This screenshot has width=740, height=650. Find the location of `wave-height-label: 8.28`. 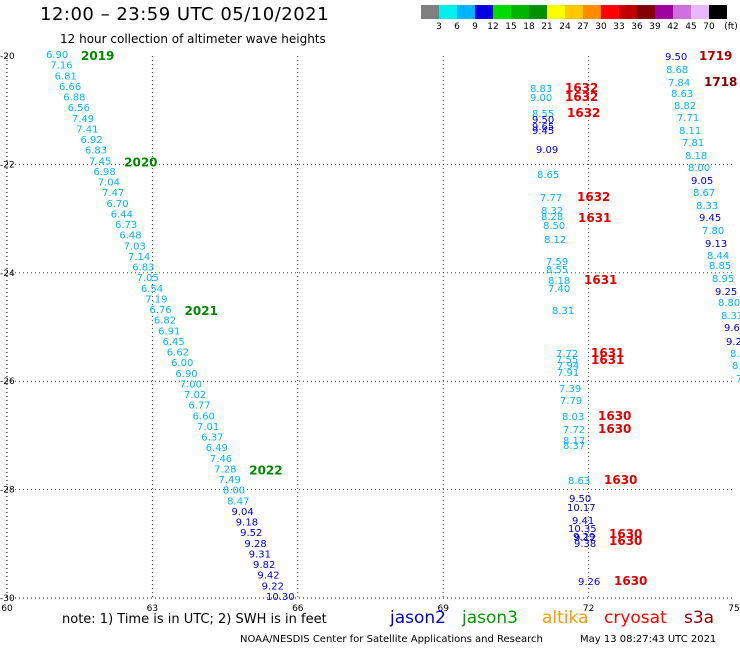

wave-height-label: 8.28 is located at coordinates (552, 217).